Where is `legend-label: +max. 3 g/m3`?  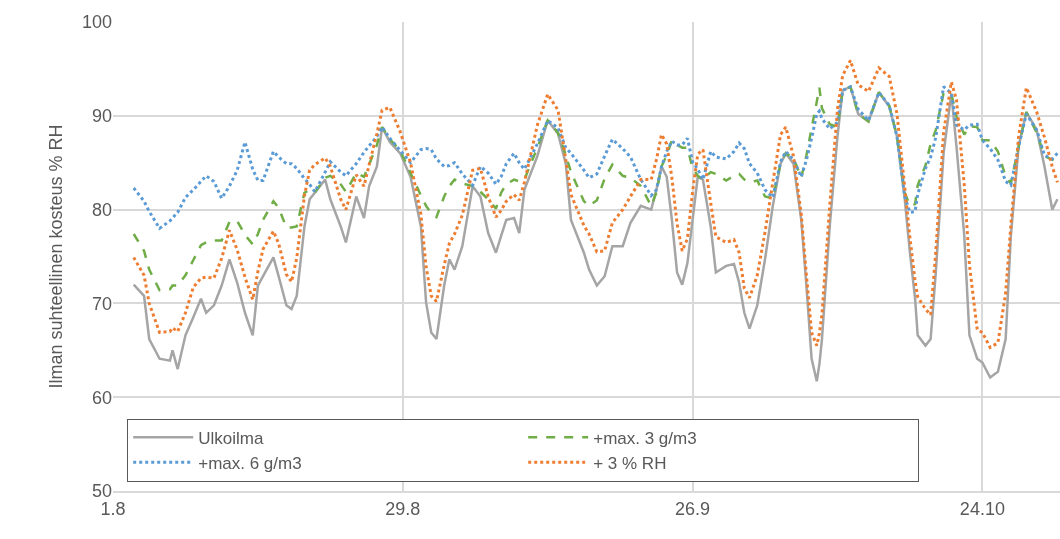
legend-label: +max. 3 g/m3 is located at coordinates (645, 438).